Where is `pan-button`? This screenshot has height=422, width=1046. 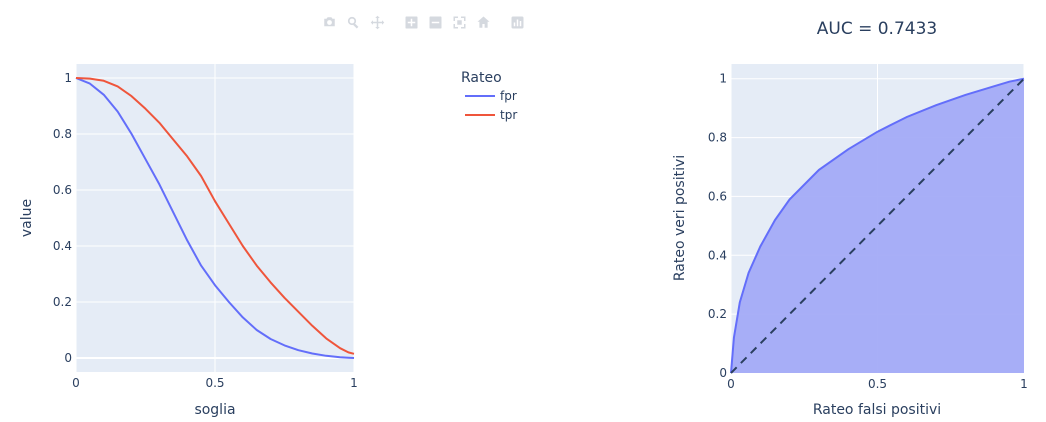 pan-button is located at coordinates (377, 22).